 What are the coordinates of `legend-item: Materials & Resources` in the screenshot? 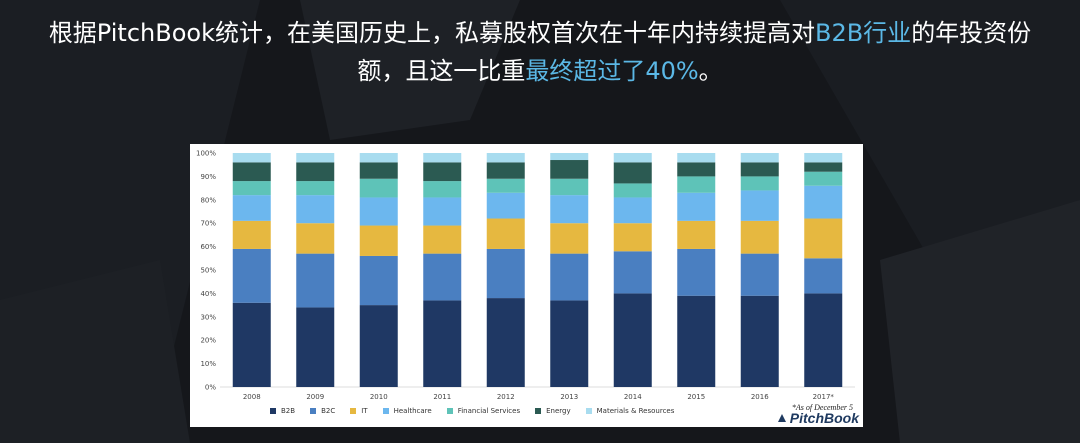 It's located at (629, 411).